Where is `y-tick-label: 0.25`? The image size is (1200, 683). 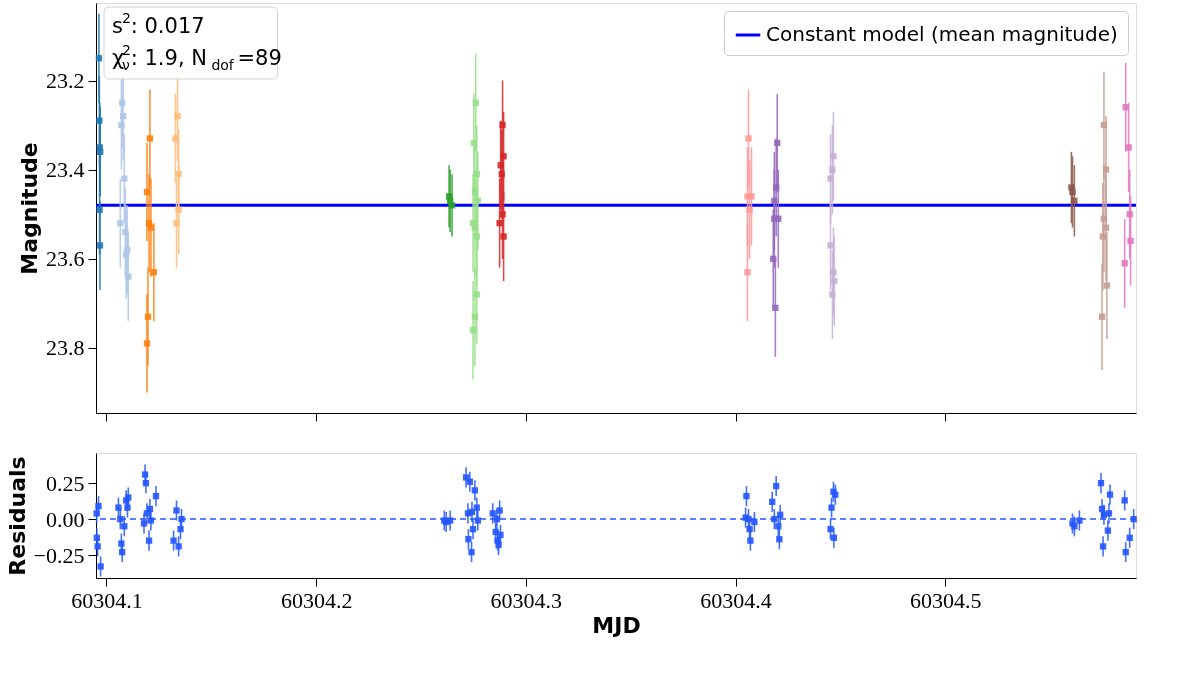 y-tick-label: 0.25 is located at coordinates (65, 483).